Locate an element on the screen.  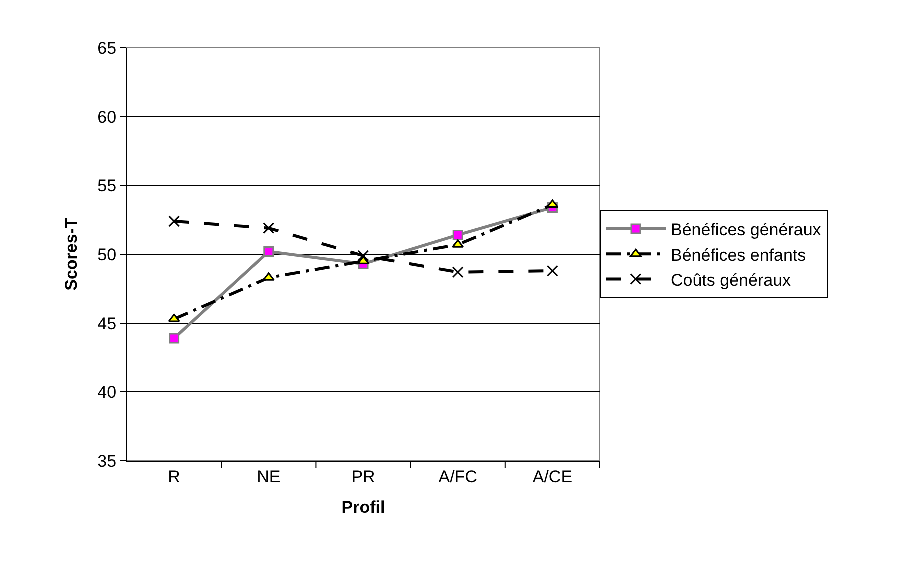
y-tick-label: 65 is located at coordinates (107, 48).